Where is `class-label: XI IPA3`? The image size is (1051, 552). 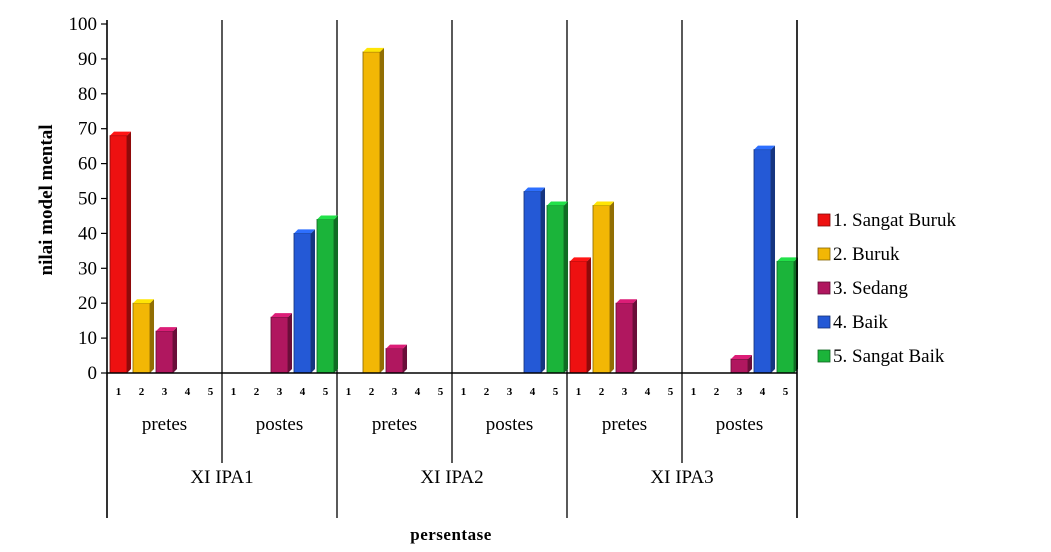
class-label: XI IPA3 is located at coordinates (681, 477).